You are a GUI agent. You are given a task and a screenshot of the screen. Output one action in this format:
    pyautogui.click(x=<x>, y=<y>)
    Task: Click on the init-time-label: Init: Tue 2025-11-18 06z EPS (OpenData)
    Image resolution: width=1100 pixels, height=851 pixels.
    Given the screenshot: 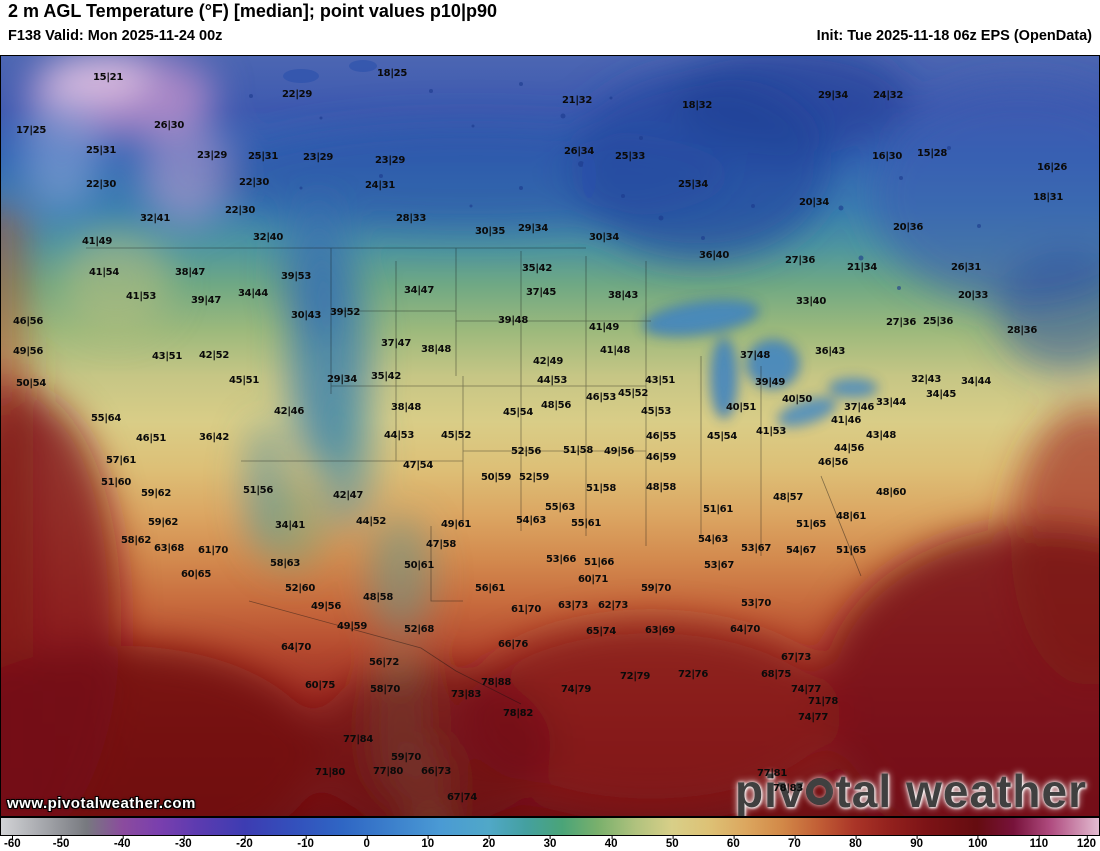 What is the action you would take?
    pyautogui.click(x=954, y=36)
    